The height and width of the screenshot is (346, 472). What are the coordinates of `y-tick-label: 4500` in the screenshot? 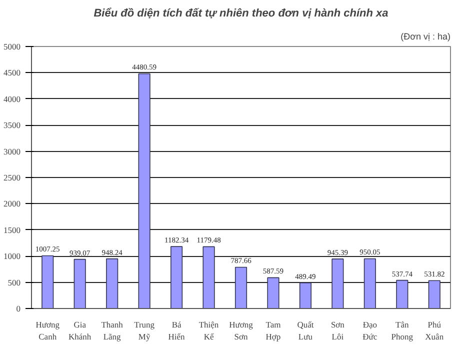 It's located at (12, 73).